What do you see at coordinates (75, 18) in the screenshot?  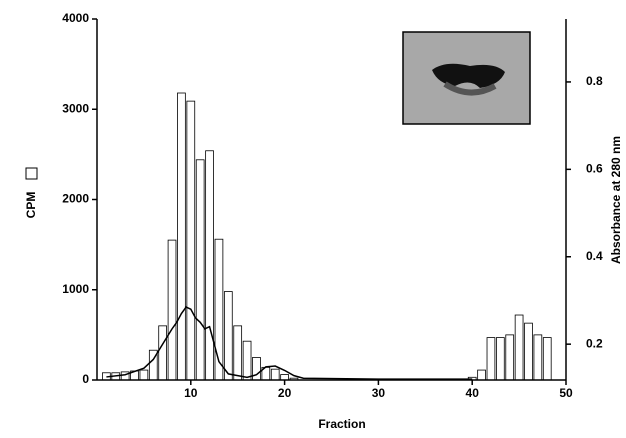 I see `y-tick-label: 4000` at bounding box center [75, 18].